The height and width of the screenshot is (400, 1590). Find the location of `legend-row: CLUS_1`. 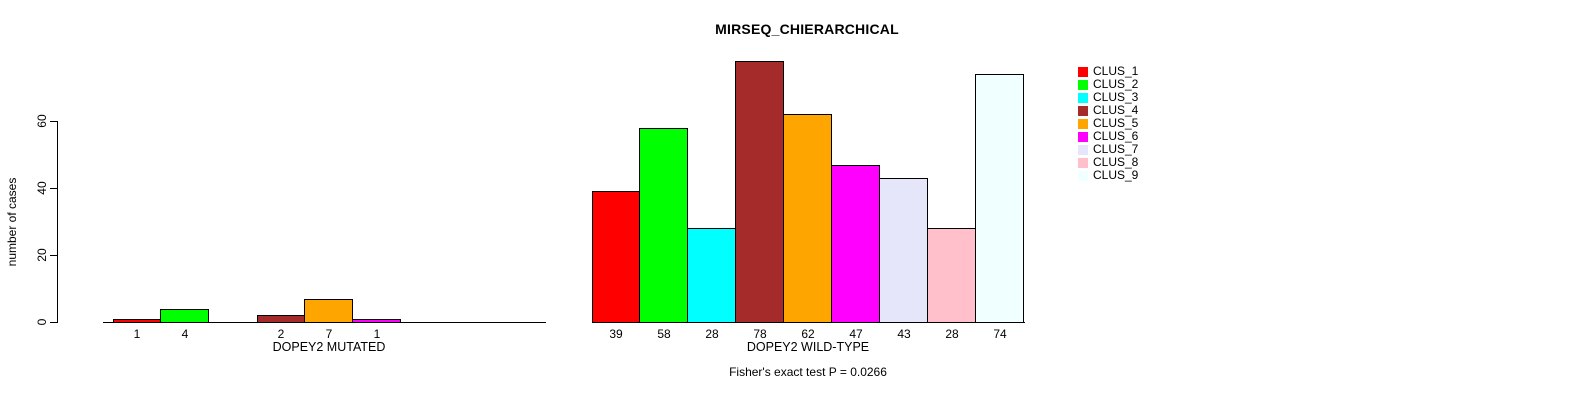

legend-row: CLUS_1 is located at coordinates (1108, 71).